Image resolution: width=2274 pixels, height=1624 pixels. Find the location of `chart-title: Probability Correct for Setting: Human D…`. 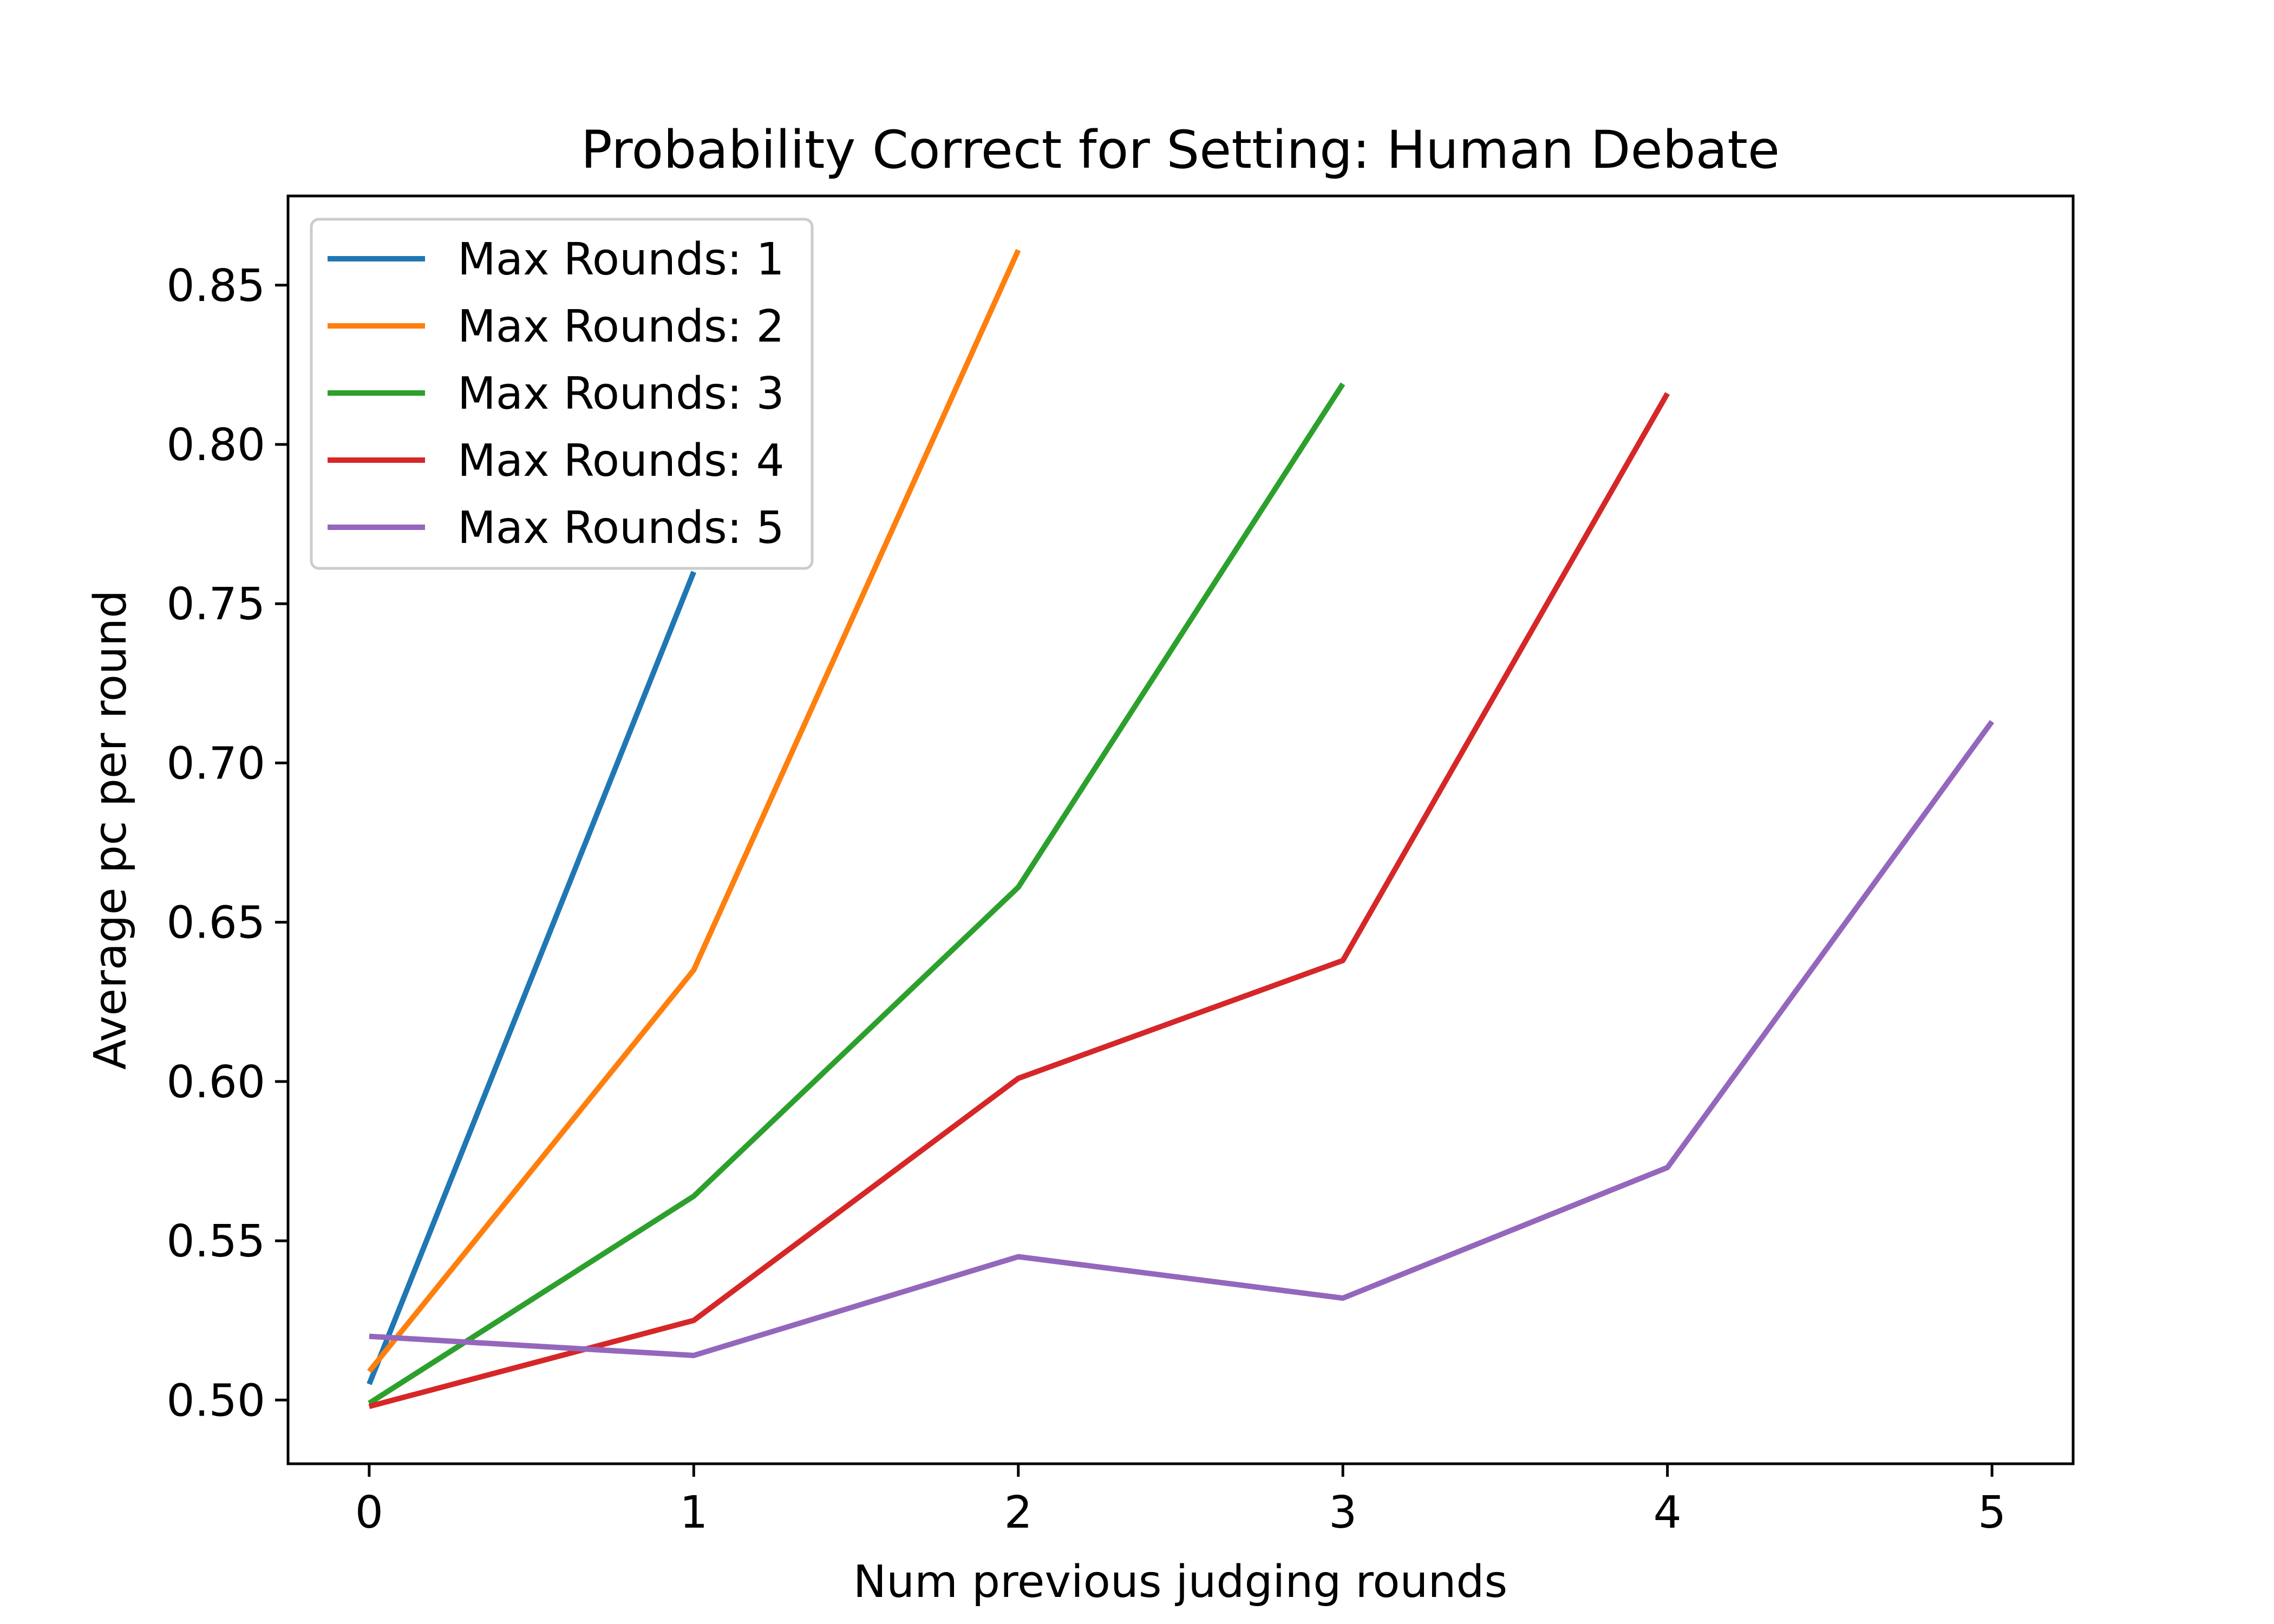

chart-title: Probability Correct for Setting: Human D… is located at coordinates (1181, 150).